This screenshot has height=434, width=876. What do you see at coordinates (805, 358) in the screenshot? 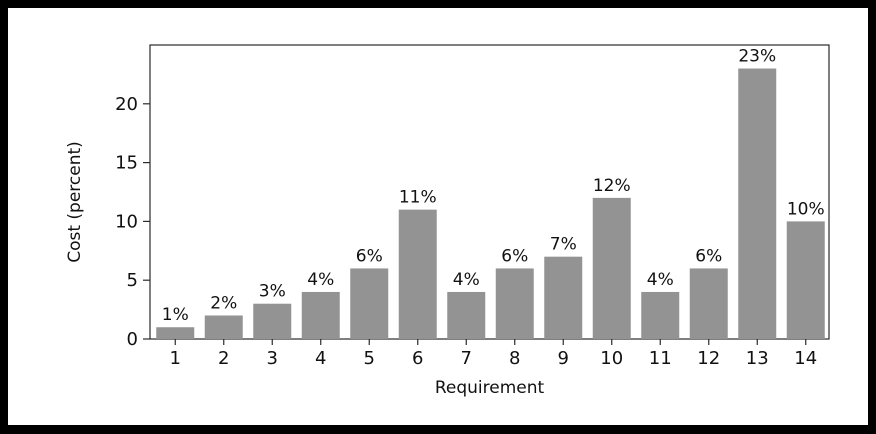
I see `x-tick-label: 14` at bounding box center [805, 358].